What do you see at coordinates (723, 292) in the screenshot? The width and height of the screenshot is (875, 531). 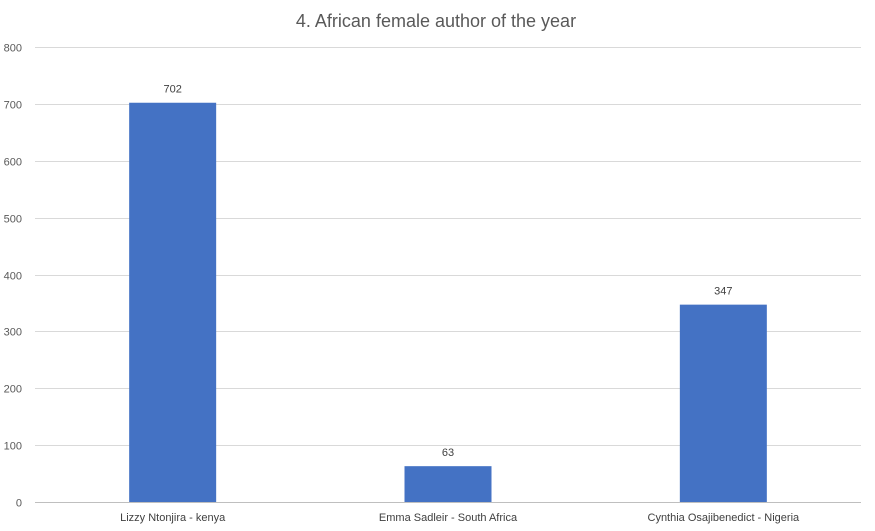 I see `data-label: 347` at bounding box center [723, 292].